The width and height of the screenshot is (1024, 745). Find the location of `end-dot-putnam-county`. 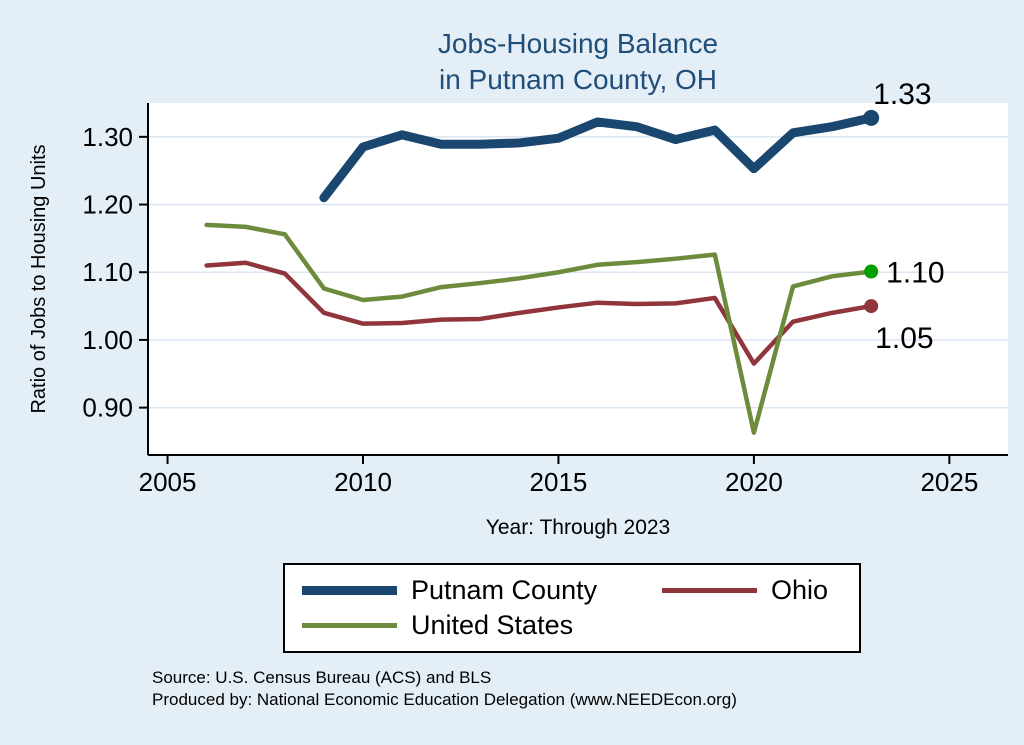

end-dot-putnam-county is located at coordinates (871, 117).